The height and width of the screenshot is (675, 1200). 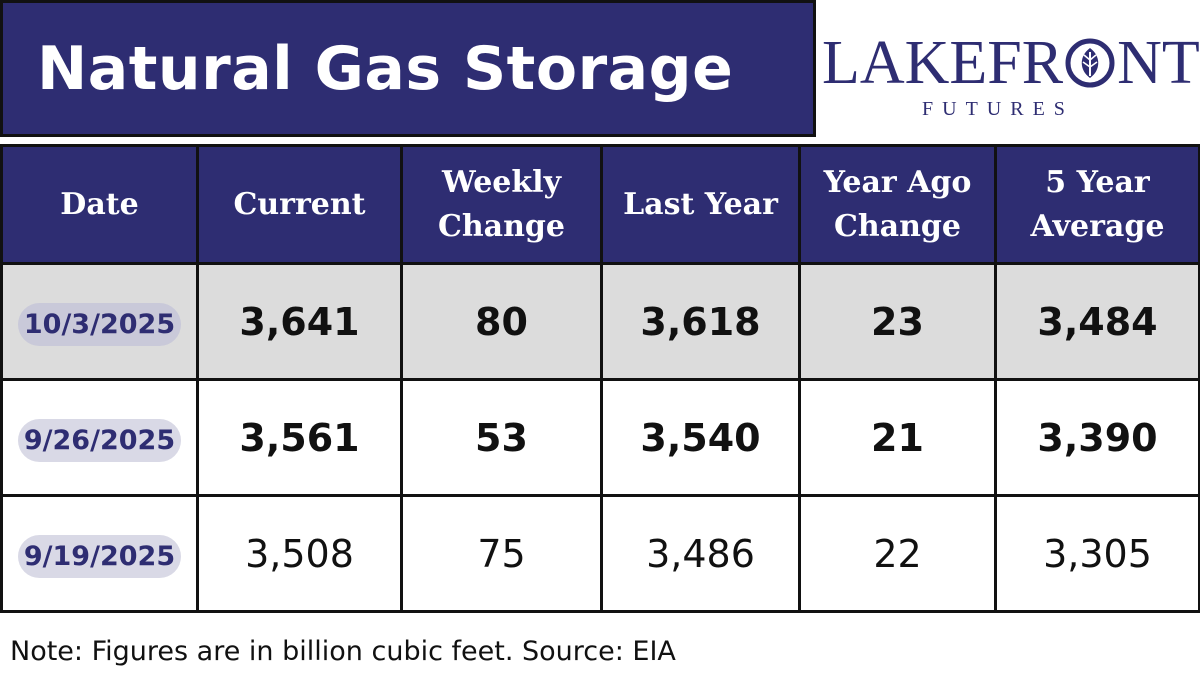 I want to click on year-ago-change-cell: 21, so click(x=897, y=437).